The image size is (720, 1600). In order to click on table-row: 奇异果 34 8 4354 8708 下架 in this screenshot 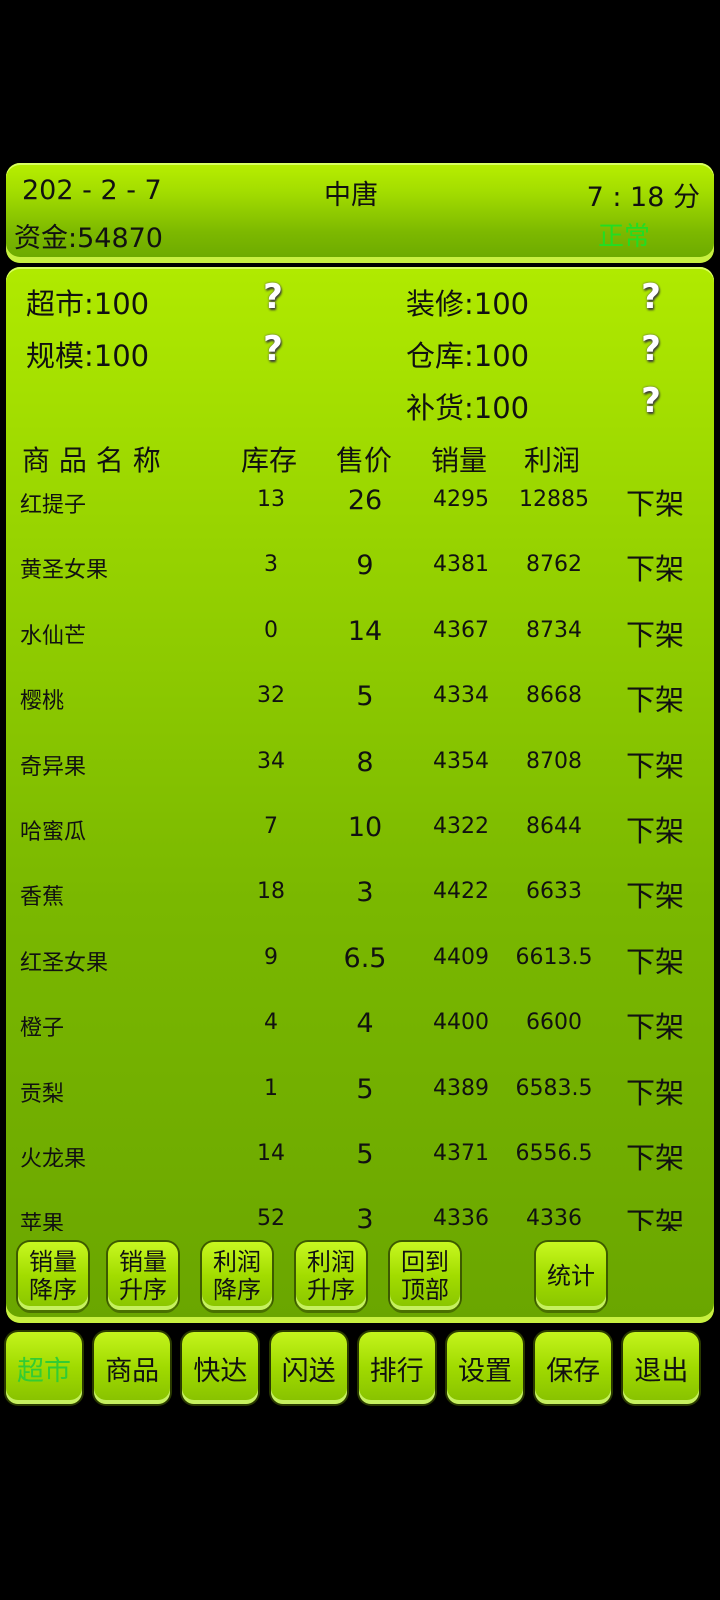, I will do `click(360, 763)`.